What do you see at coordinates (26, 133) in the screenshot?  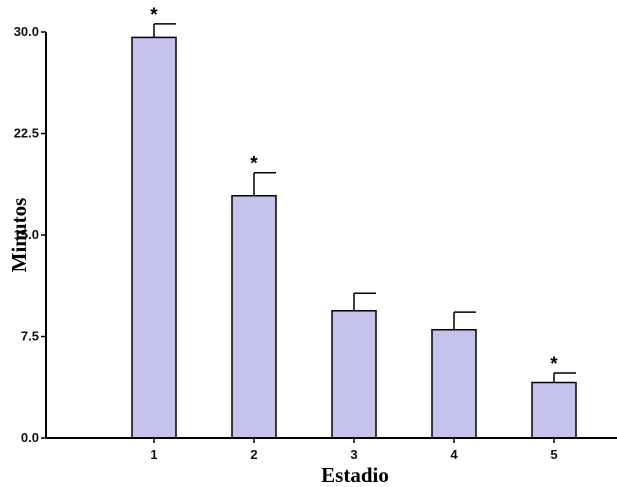 I see `y-tick-label: 22.5` at bounding box center [26, 133].